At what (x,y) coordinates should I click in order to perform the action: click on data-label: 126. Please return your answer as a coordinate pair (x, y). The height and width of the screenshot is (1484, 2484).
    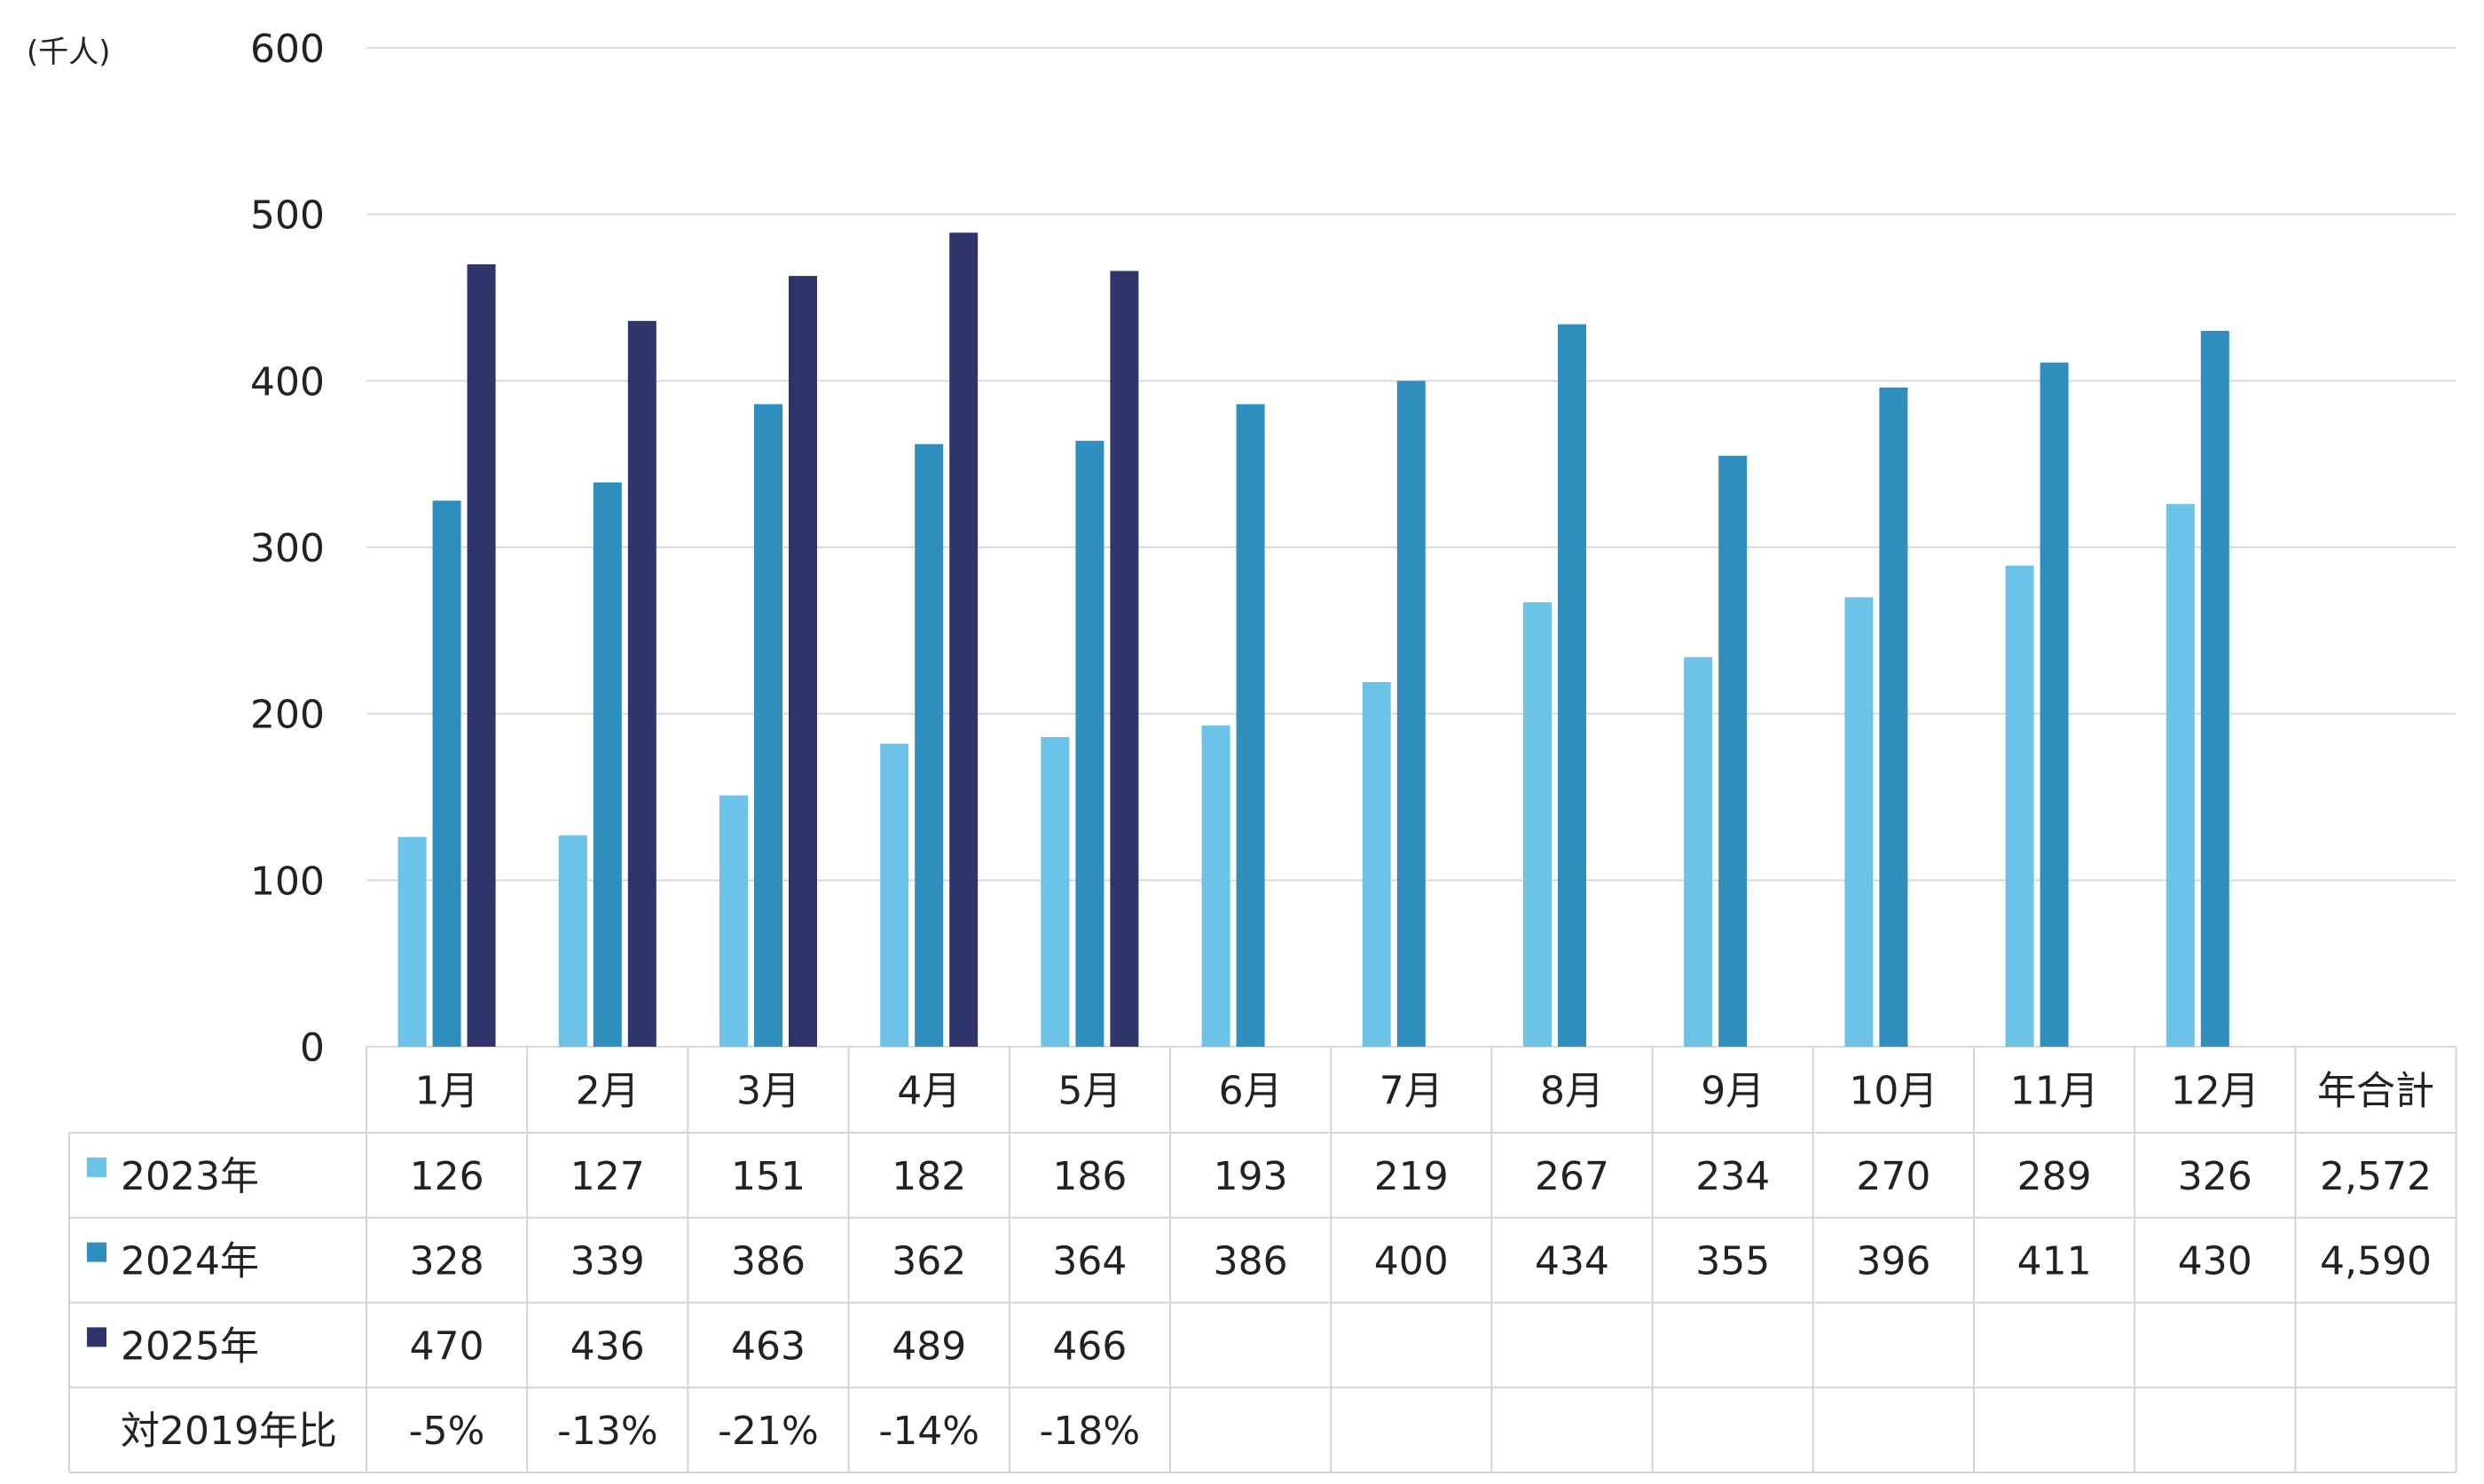
    Looking at the image, I should click on (447, 1176).